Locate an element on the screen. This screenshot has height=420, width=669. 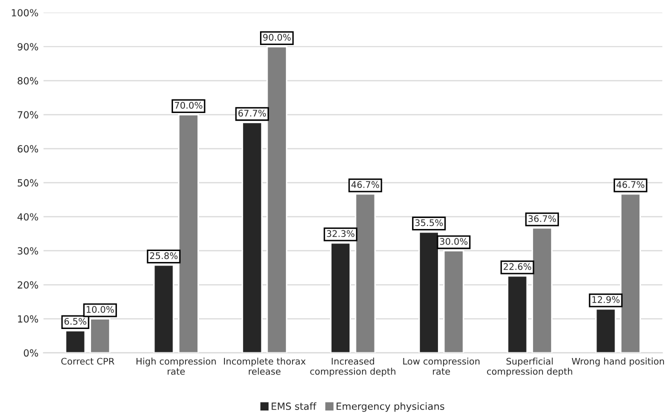
data-label: 67.7% is located at coordinates (252, 113).